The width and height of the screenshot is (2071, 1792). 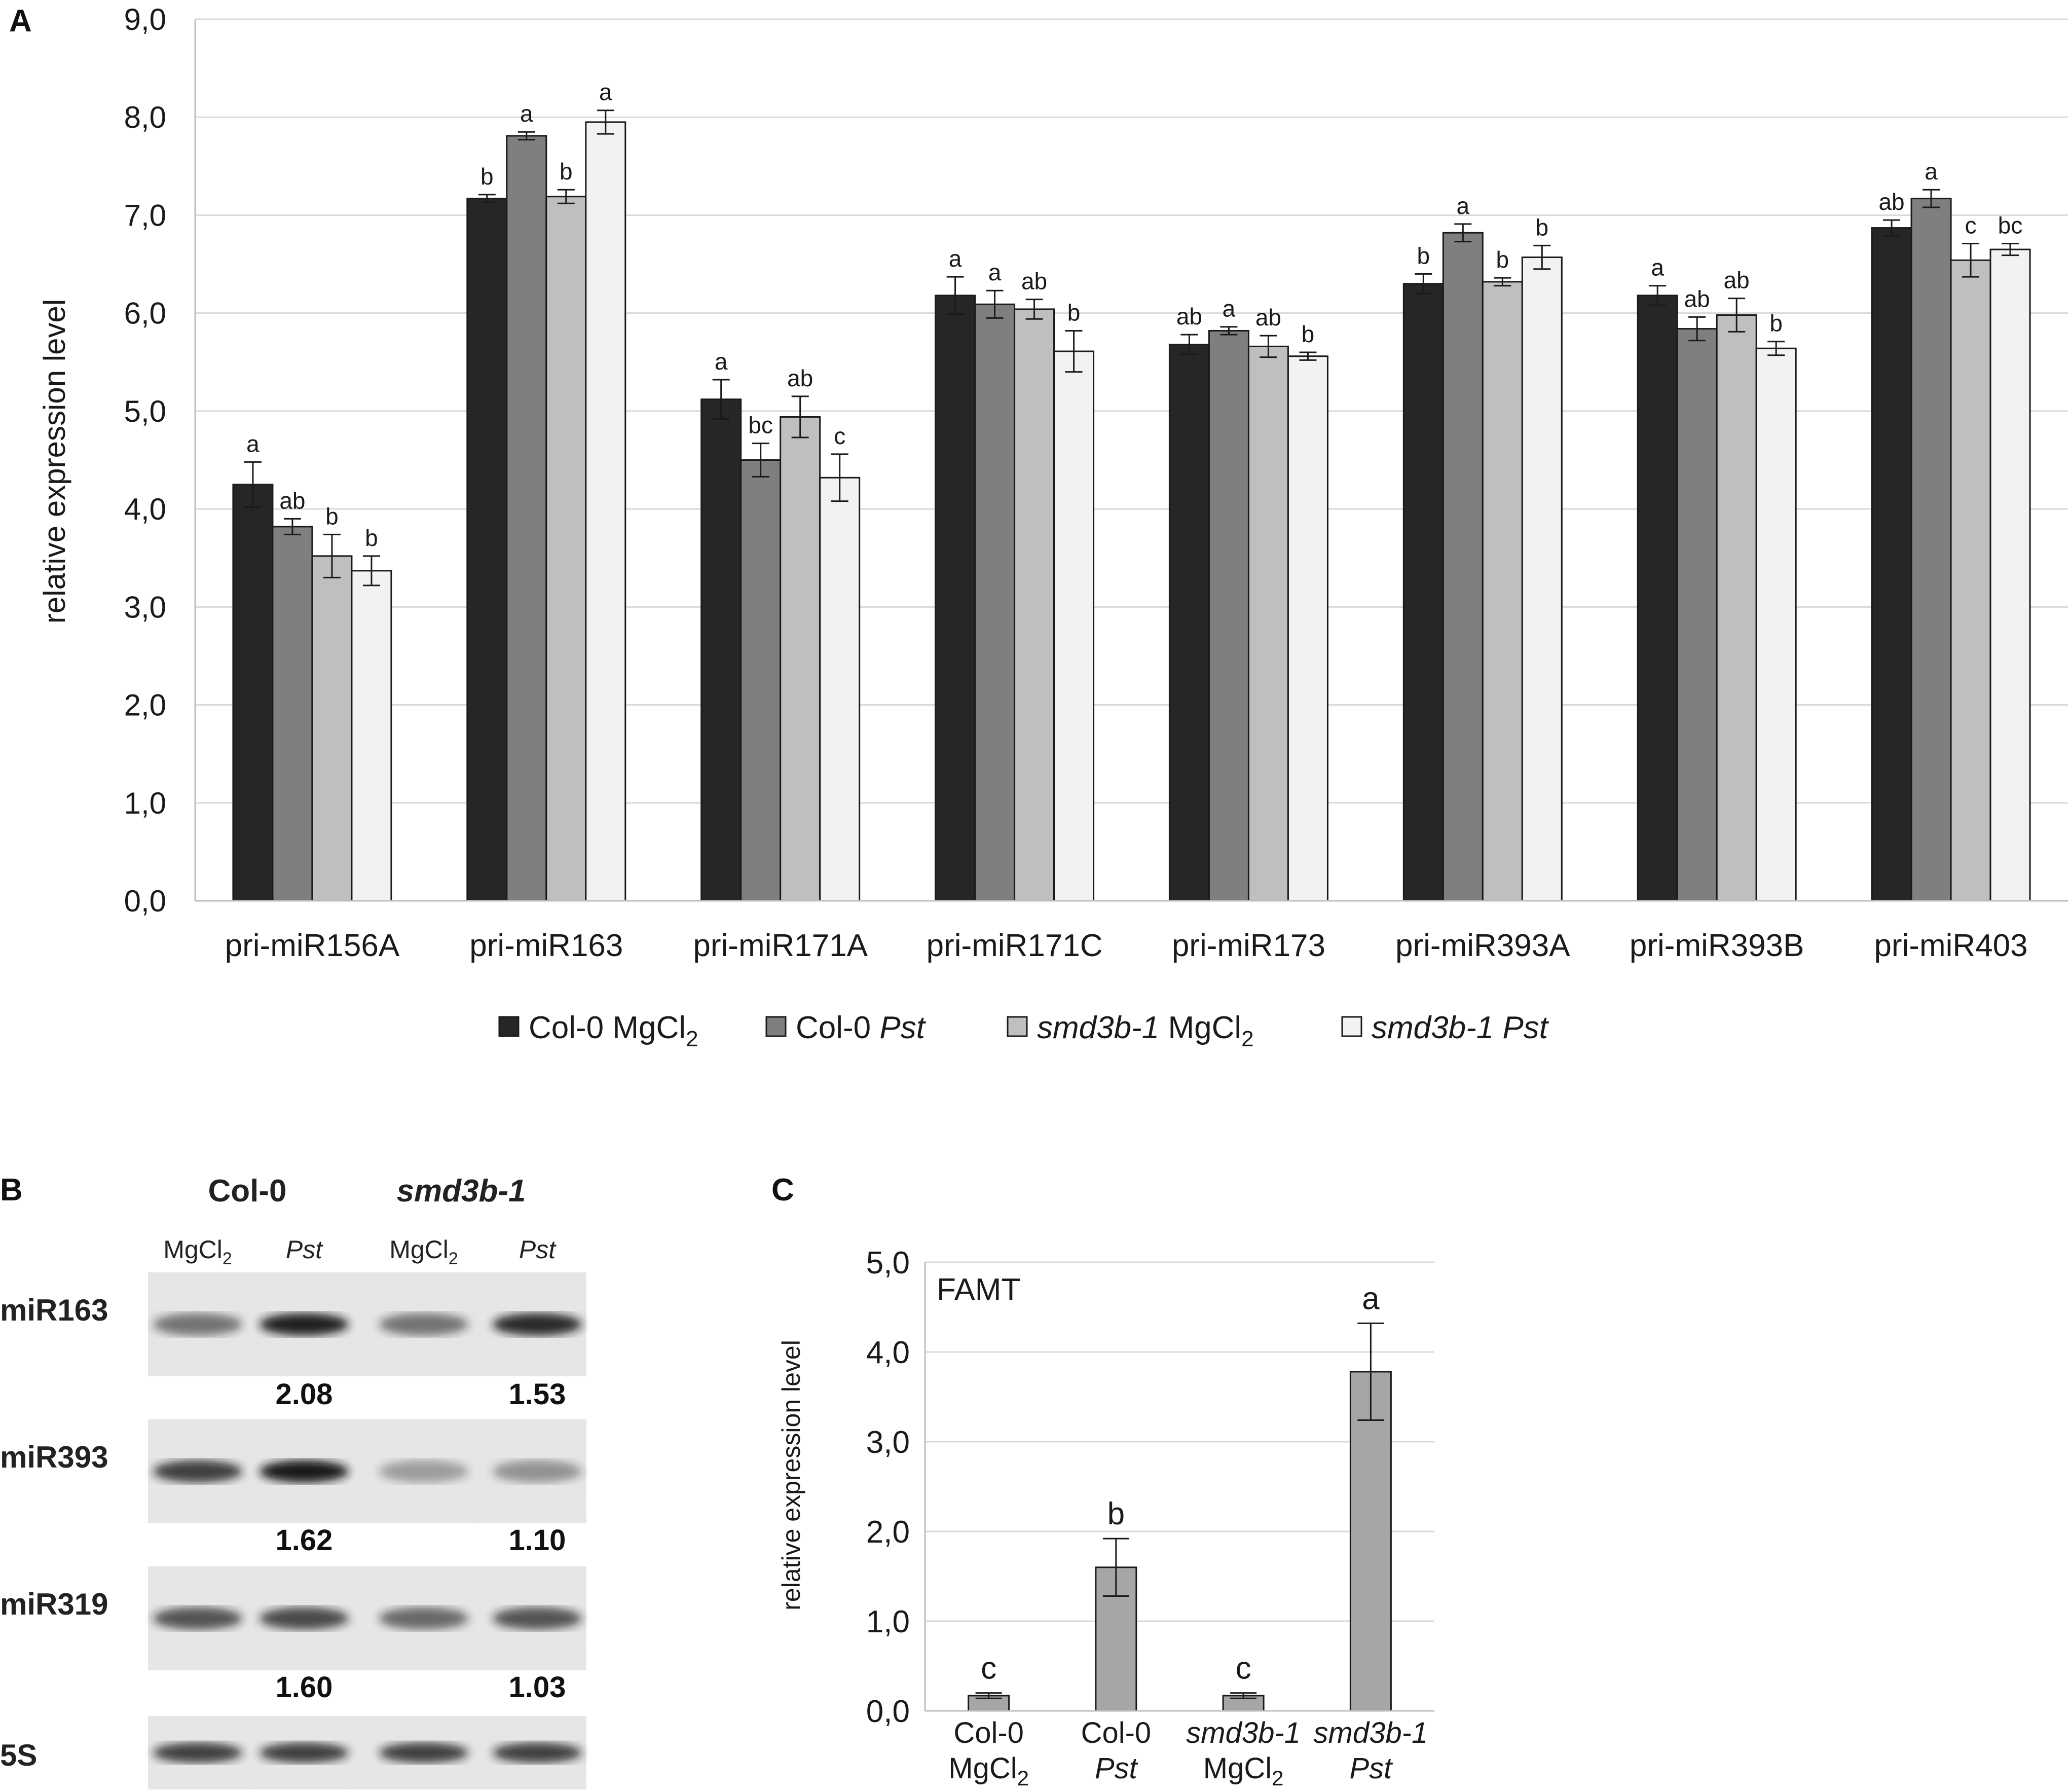 What do you see at coordinates (462, 1191) in the screenshot?
I see `blot-header-mutant: smd3b-1` at bounding box center [462, 1191].